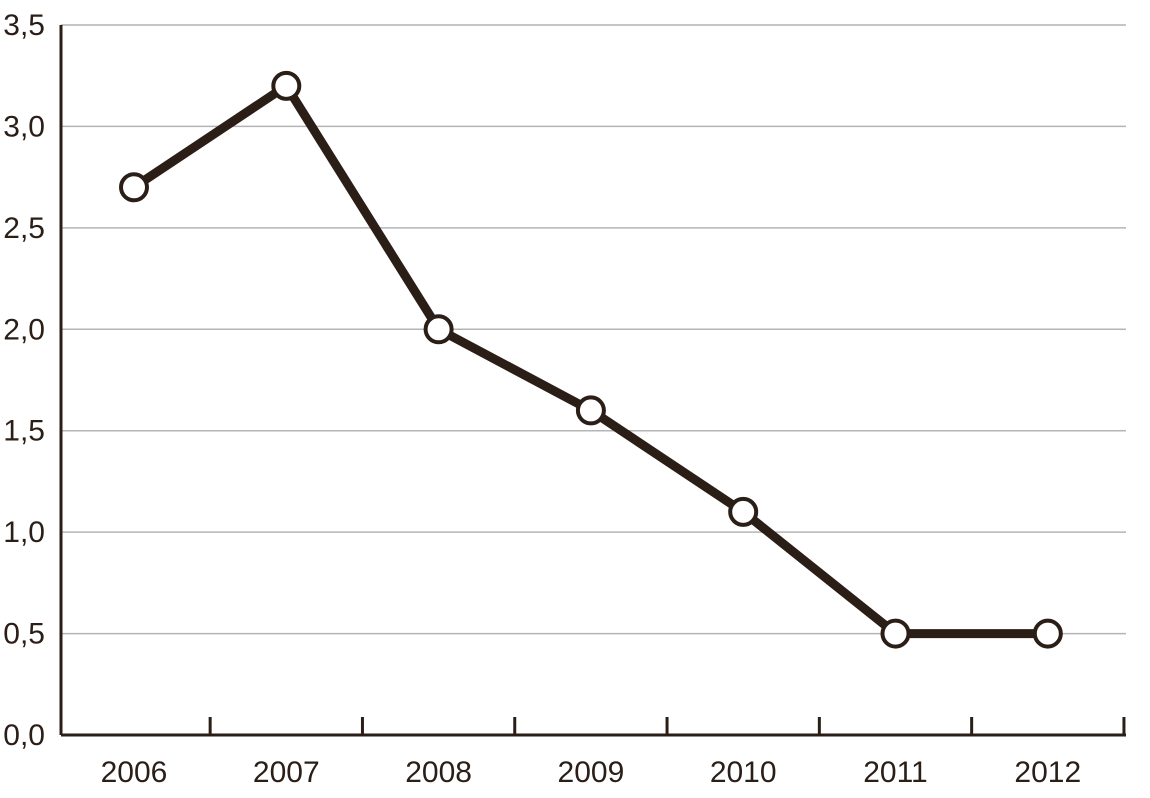  I want to click on data-point-2009, so click(590, 410).